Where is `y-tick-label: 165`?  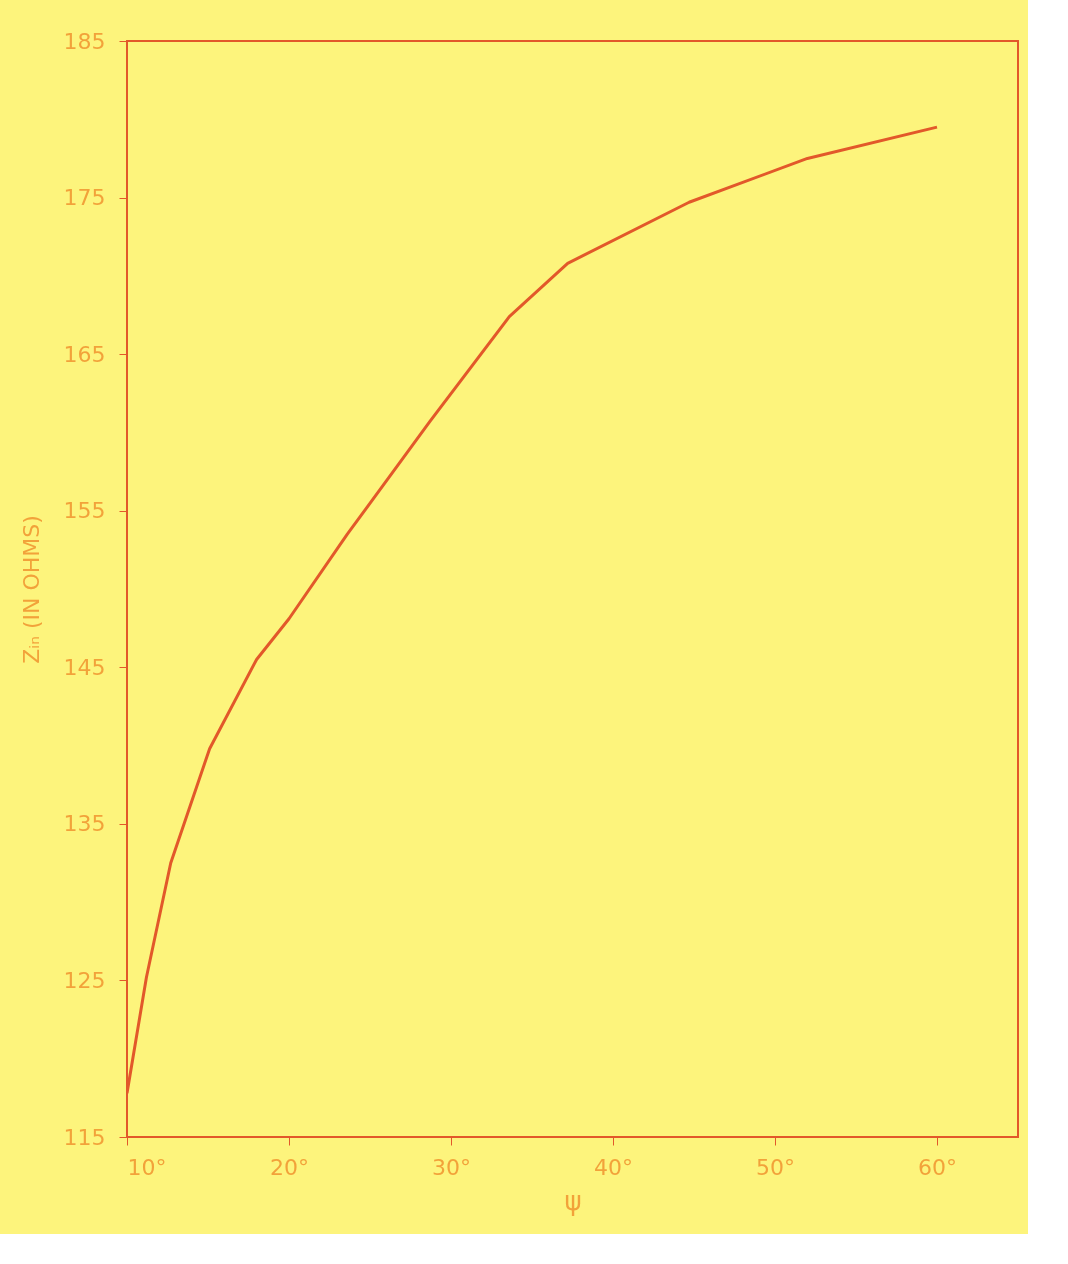
y-tick-label: 165 is located at coordinates (84, 354).